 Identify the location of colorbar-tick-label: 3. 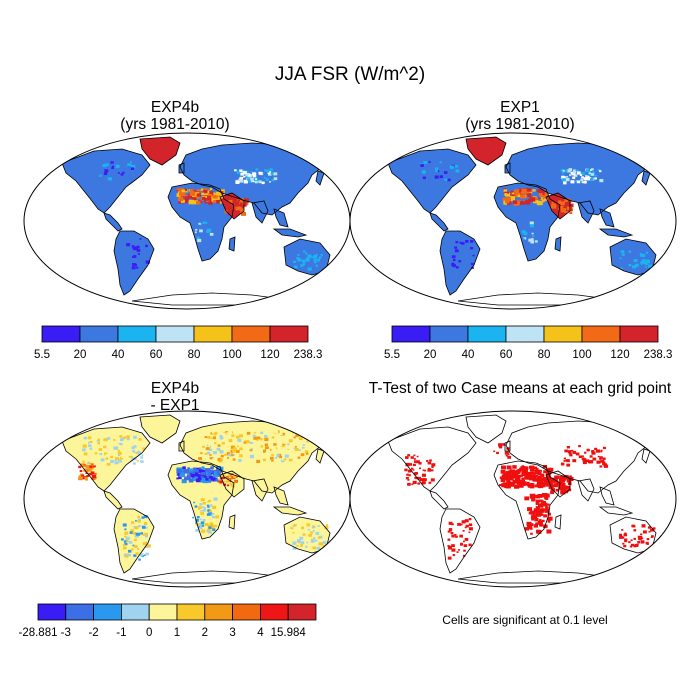
(232, 633).